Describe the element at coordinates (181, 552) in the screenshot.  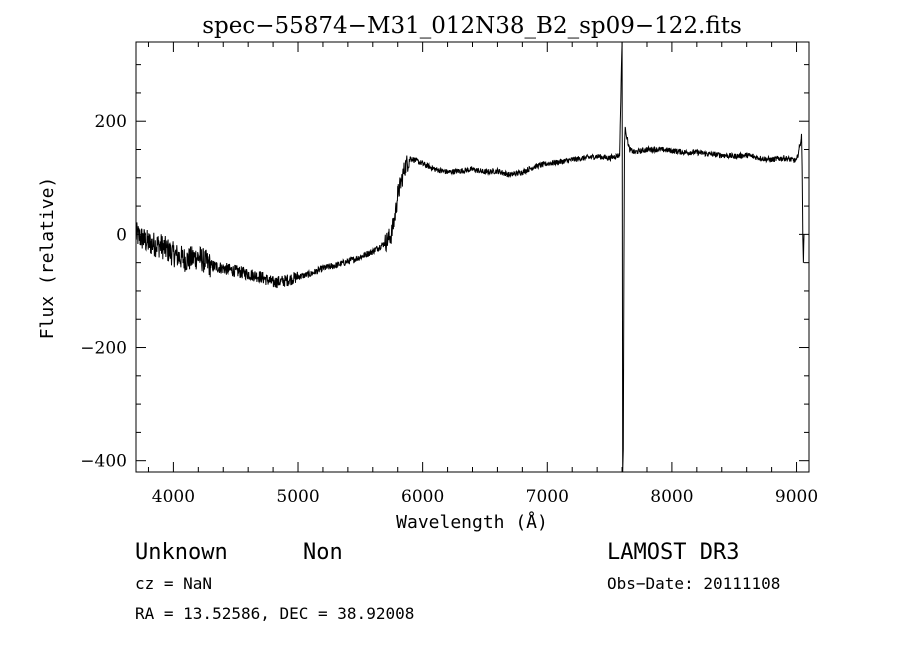
I see `object-class-label: Unknown` at that location.